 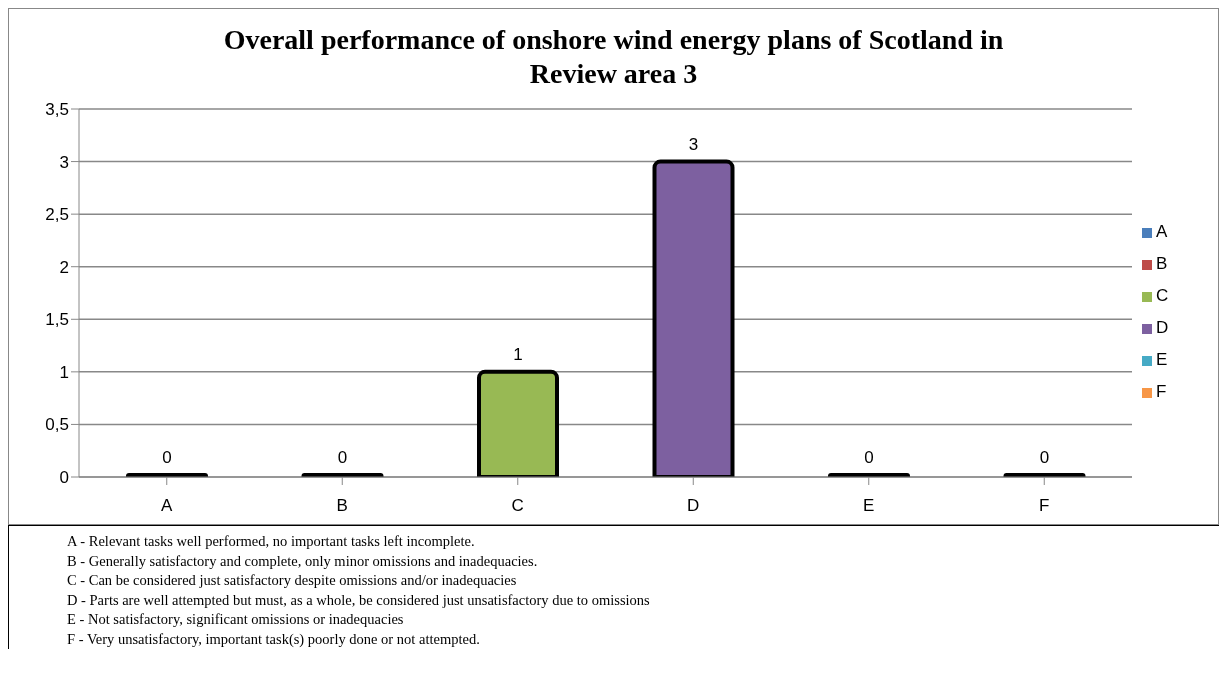 I want to click on x-tick-label: B, so click(x=342, y=506).